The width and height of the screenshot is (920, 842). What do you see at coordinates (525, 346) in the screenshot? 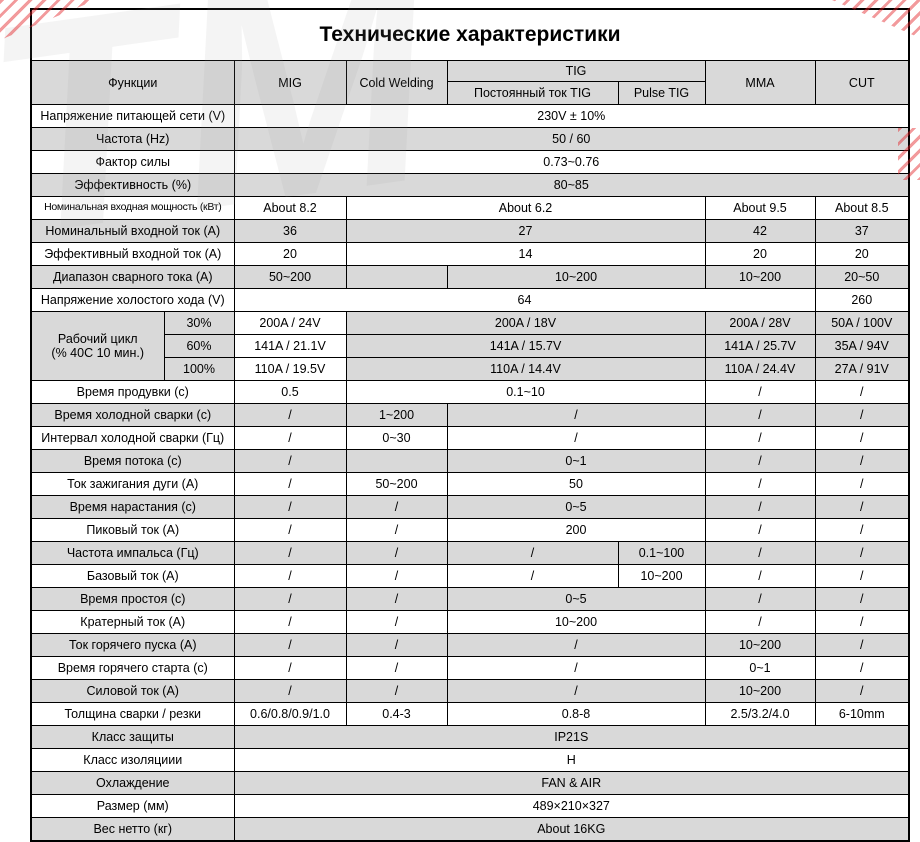
I see `value-cell: 141A / 15.7V` at bounding box center [525, 346].